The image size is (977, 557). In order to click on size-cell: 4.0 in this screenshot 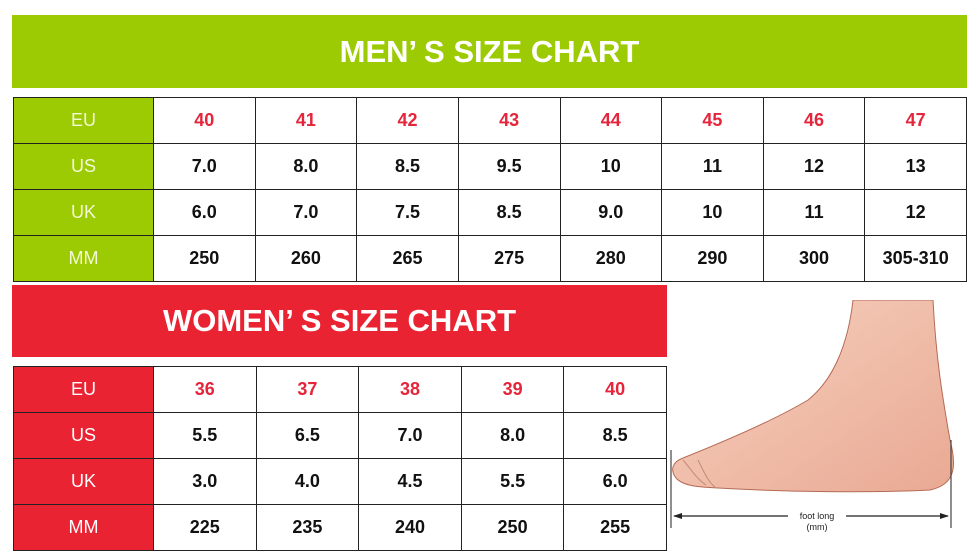, I will do `click(307, 481)`.